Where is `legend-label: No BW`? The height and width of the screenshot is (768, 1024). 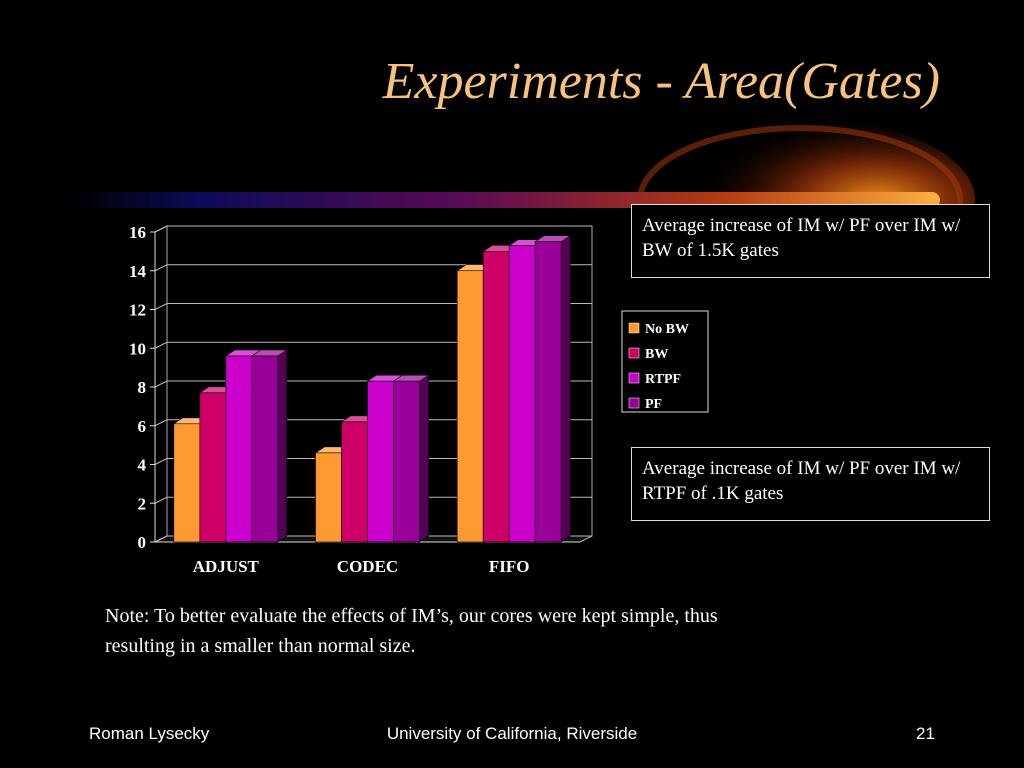 legend-label: No BW is located at coordinates (667, 329).